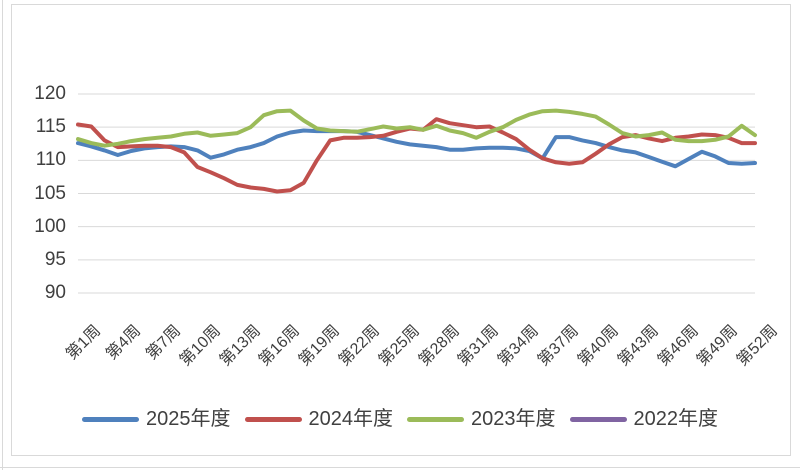  What do you see at coordinates (110, 419) in the screenshot?
I see `legend-swatch-2025` at bounding box center [110, 419].